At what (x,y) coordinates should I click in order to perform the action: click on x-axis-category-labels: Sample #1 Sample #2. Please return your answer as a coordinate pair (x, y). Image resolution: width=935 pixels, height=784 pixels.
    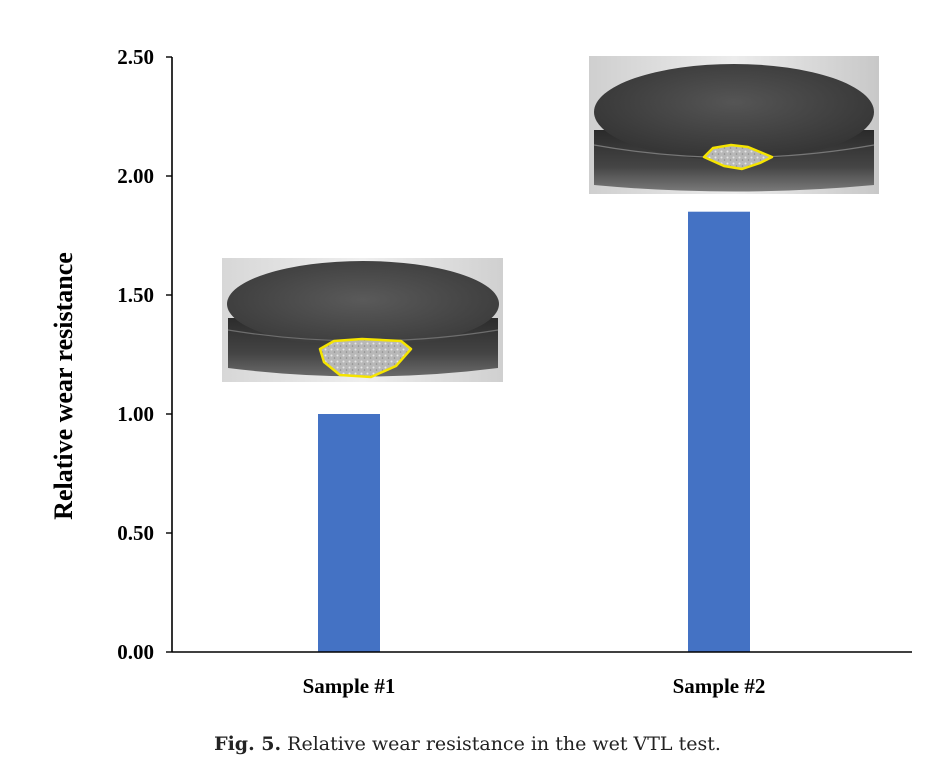
    Looking at the image, I should click on (534, 686).